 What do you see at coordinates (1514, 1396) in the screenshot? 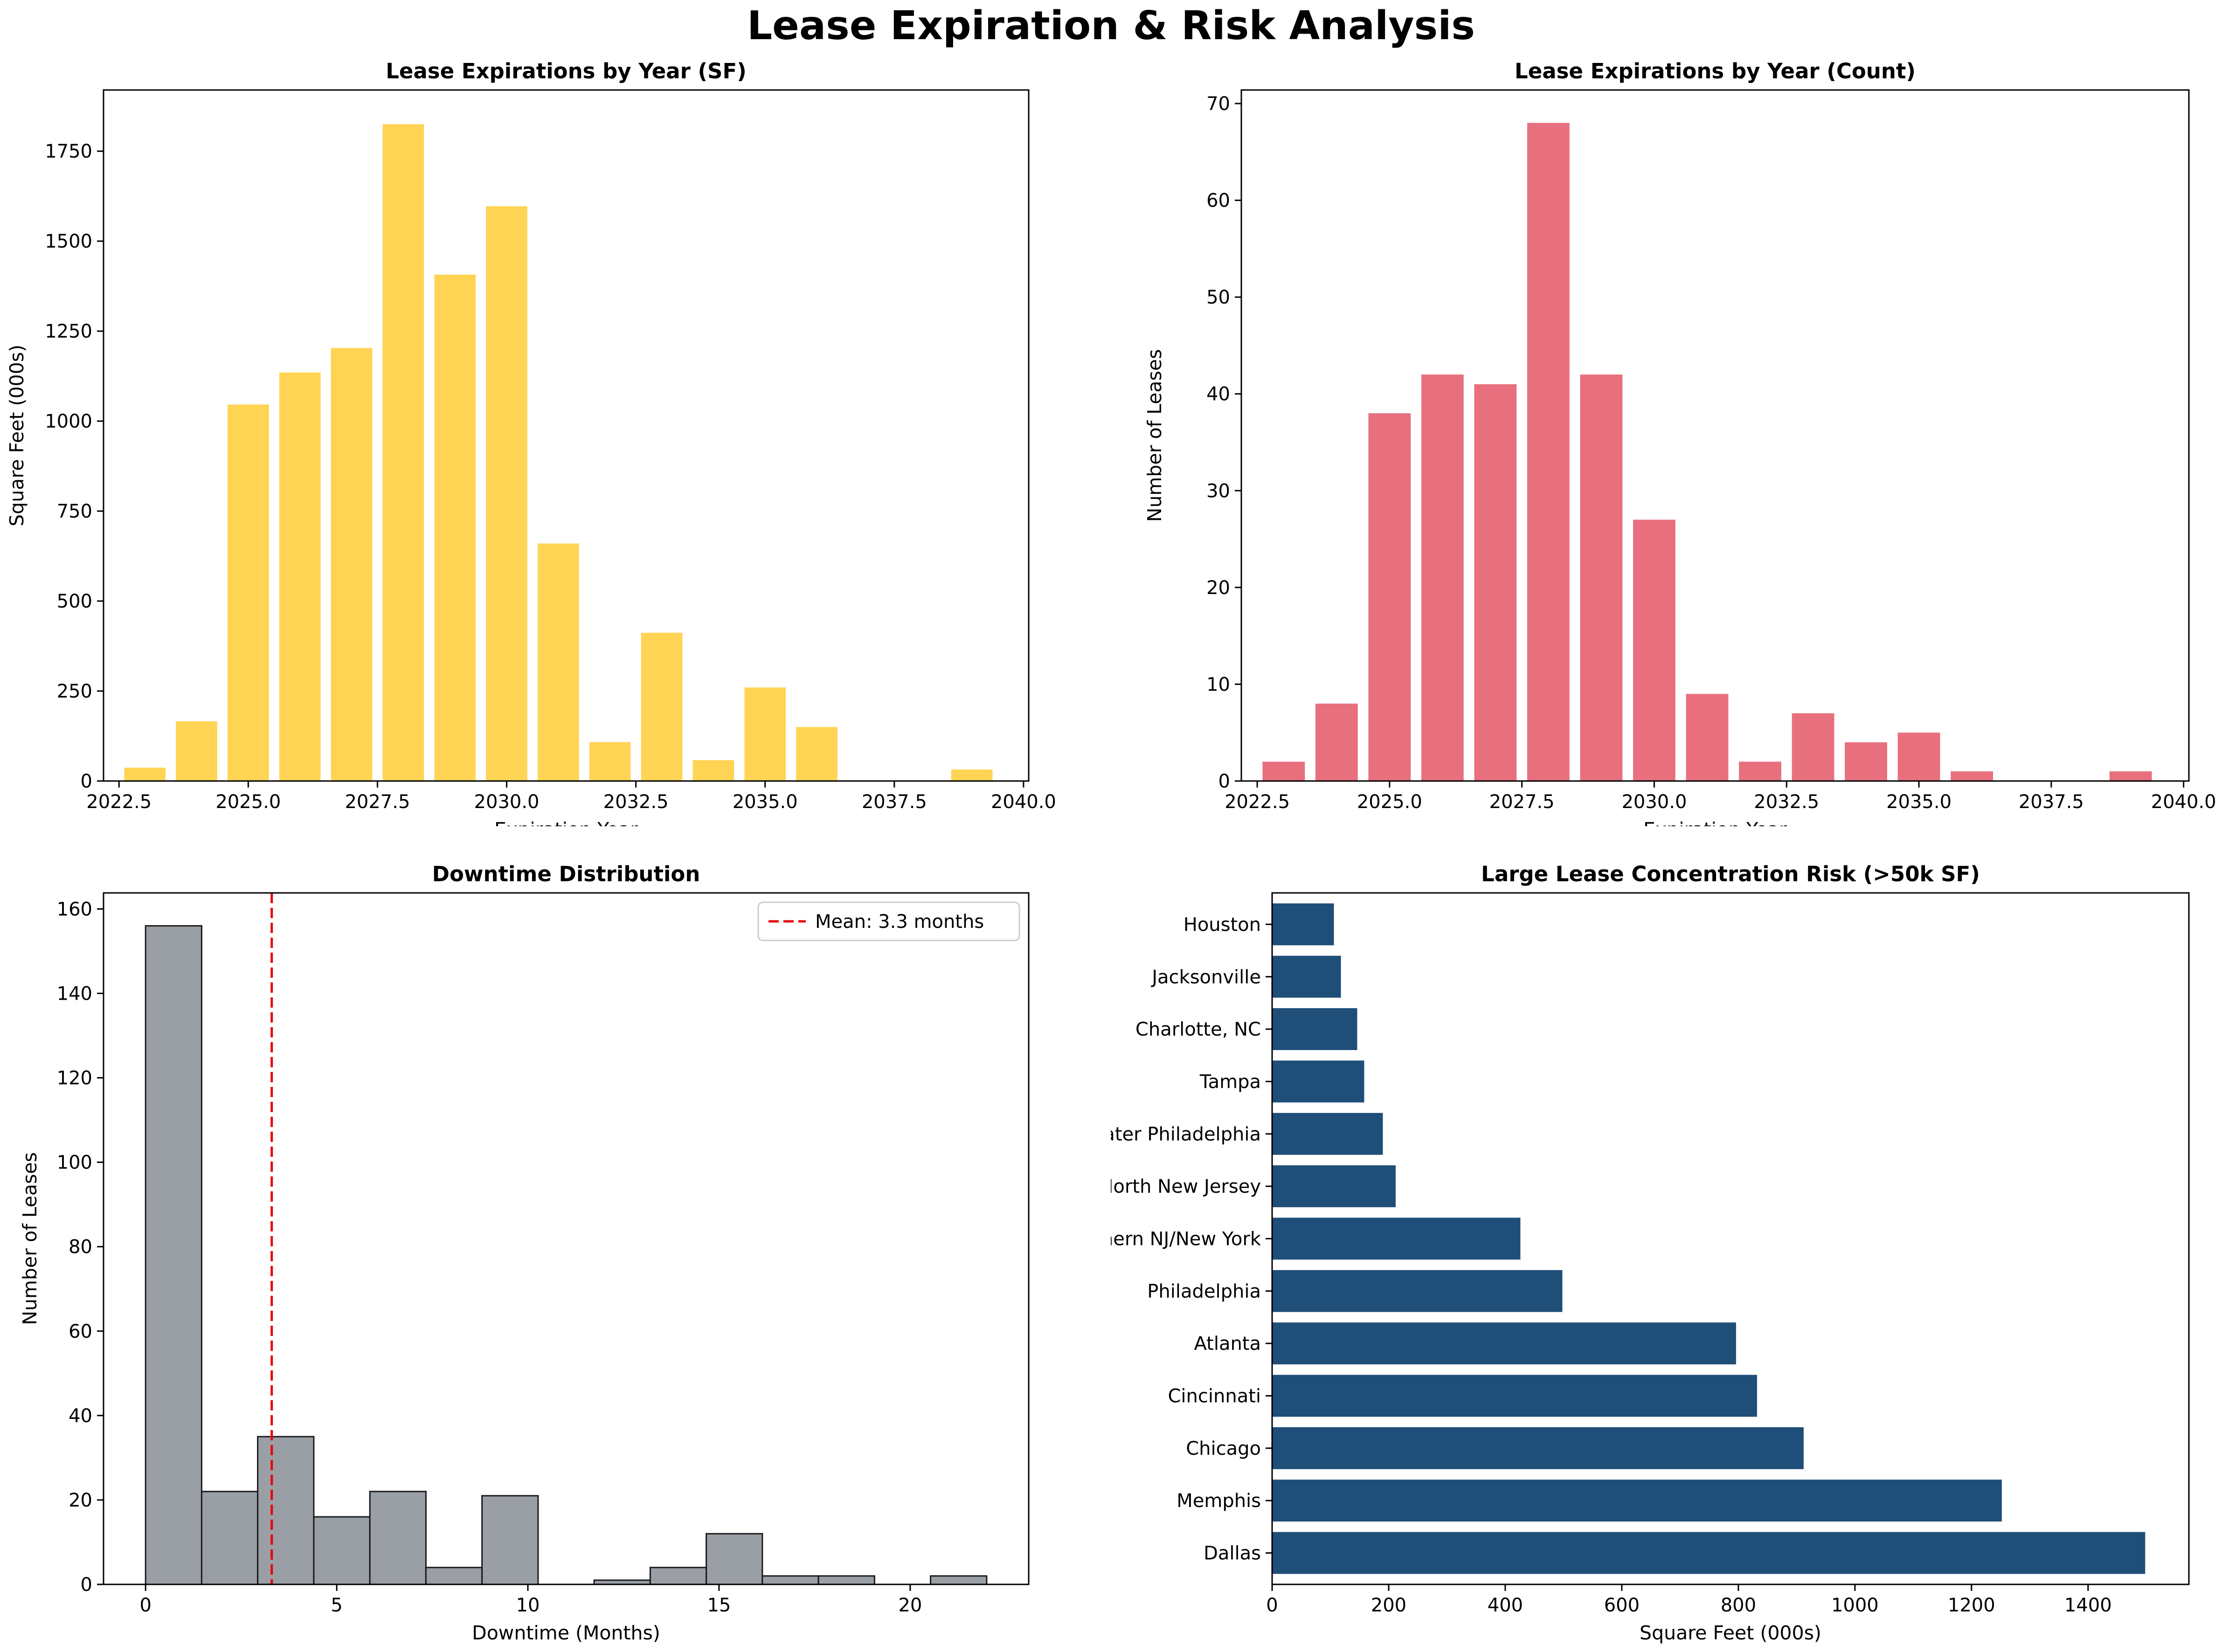
I see `bar-cincinnati` at bounding box center [1514, 1396].